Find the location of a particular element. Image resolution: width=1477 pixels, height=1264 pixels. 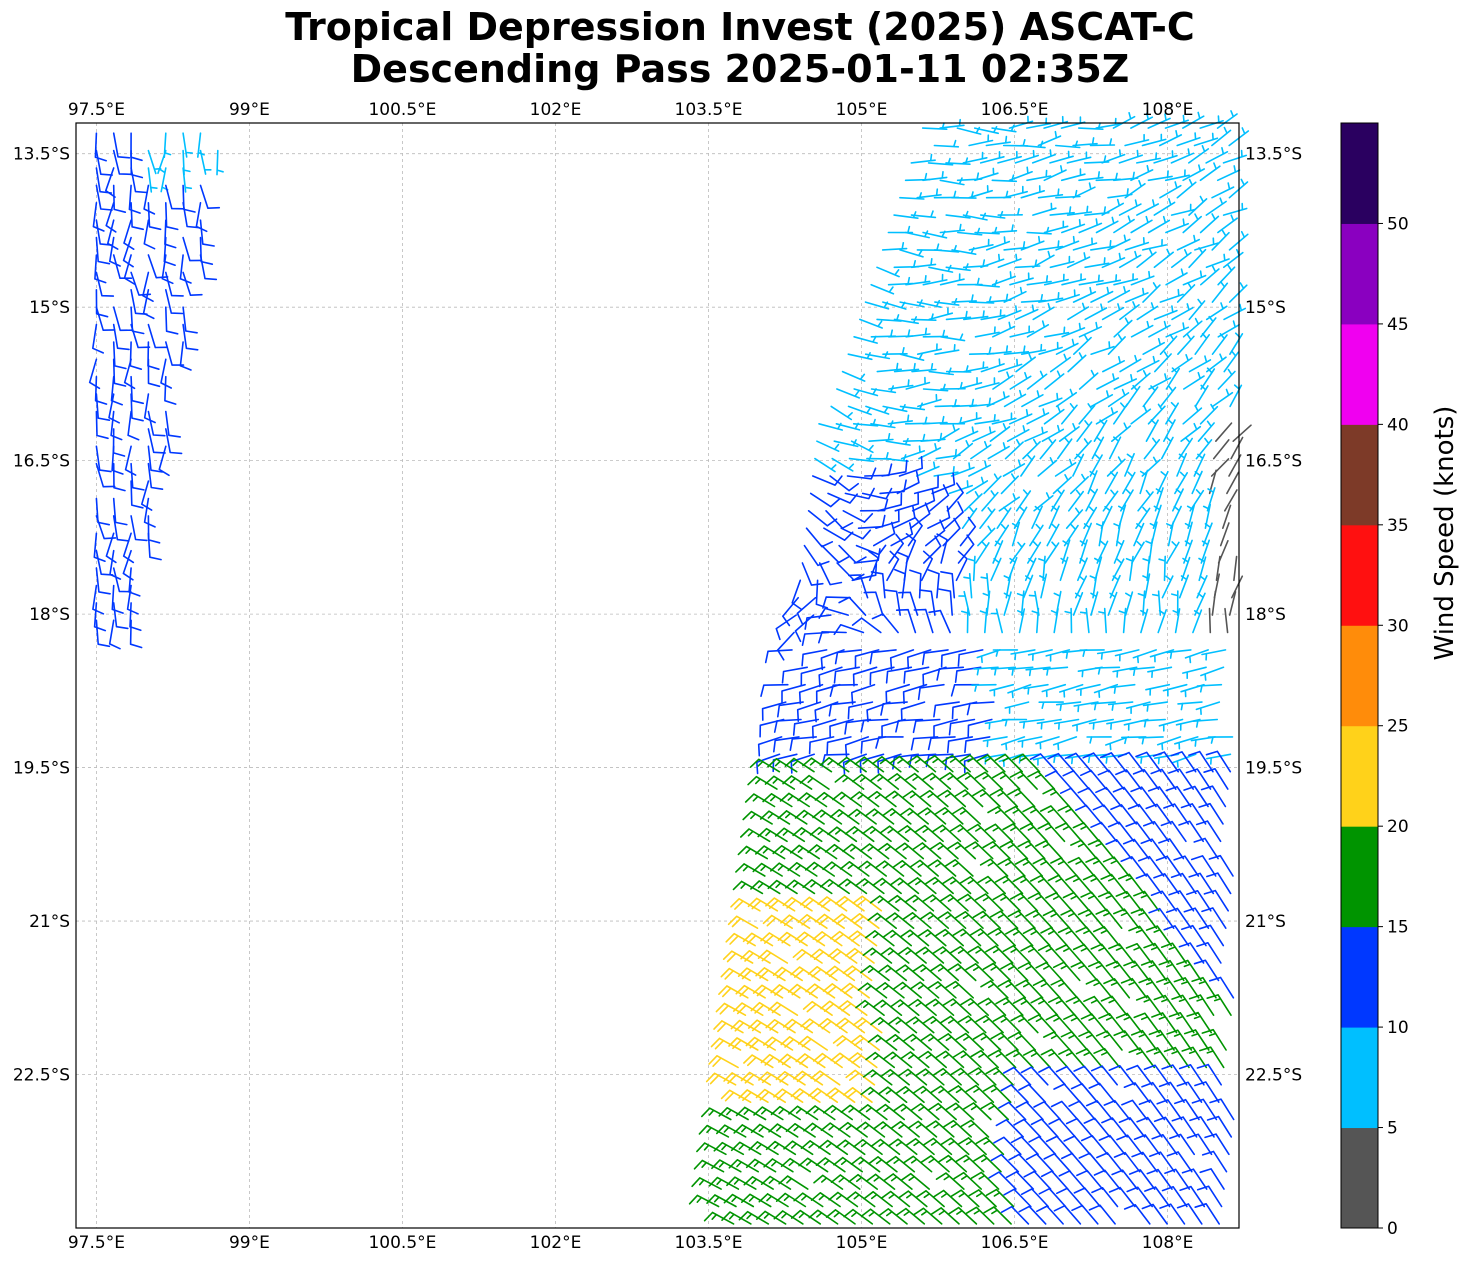

colorbar-tick-label: 0 is located at coordinates (1392, 1229).